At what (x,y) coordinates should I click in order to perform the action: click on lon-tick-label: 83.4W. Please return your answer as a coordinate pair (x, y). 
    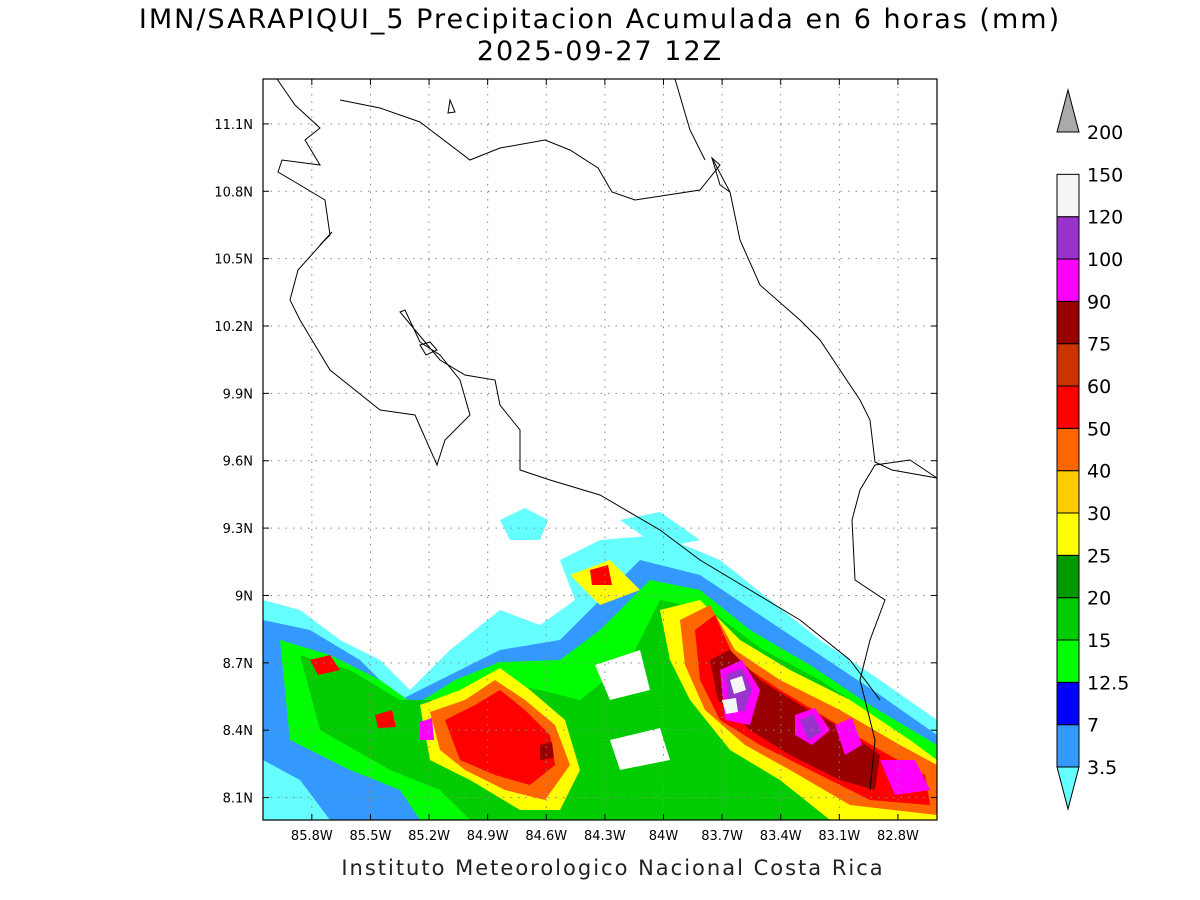
    Looking at the image, I should click on (781, 836).